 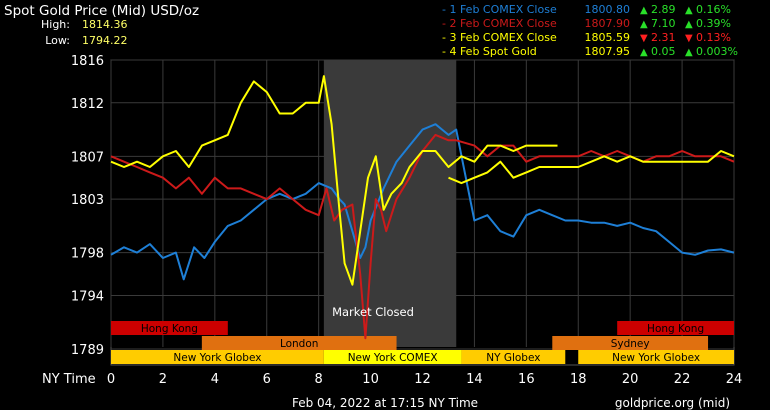 What do you see at coordinates (267, 379) in the screenshot?
I see `x-tick-label: 6` at bounding box center [267, 379].